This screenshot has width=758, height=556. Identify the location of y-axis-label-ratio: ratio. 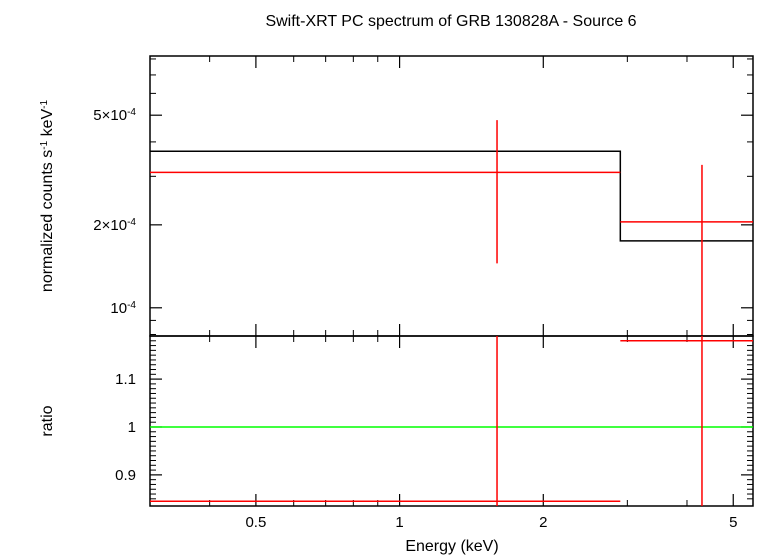
(47, 420).